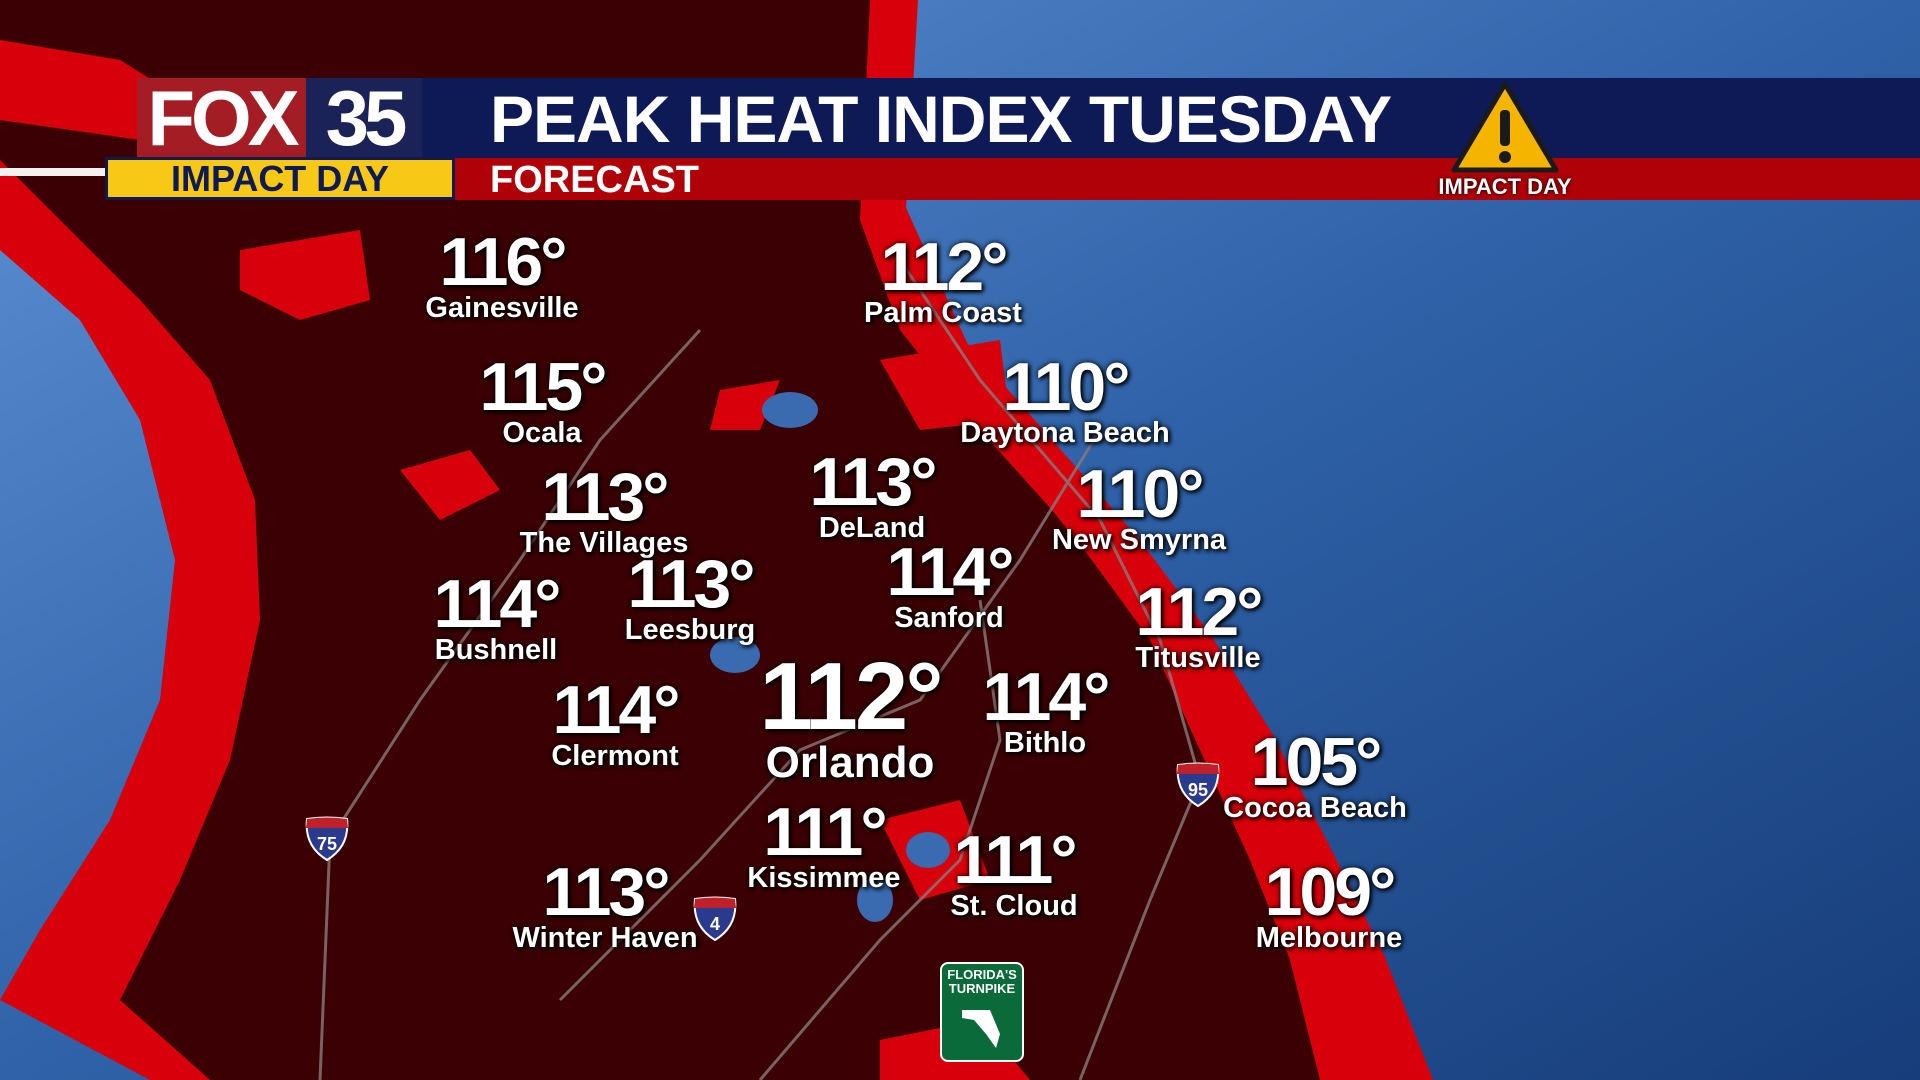 The width and height of the screenshot is (1920, 1080). What do you see at coordinates (1139, 540) in the screenshot?
I see `city-name: New Smyrna` at bounding box center [1139, 540].